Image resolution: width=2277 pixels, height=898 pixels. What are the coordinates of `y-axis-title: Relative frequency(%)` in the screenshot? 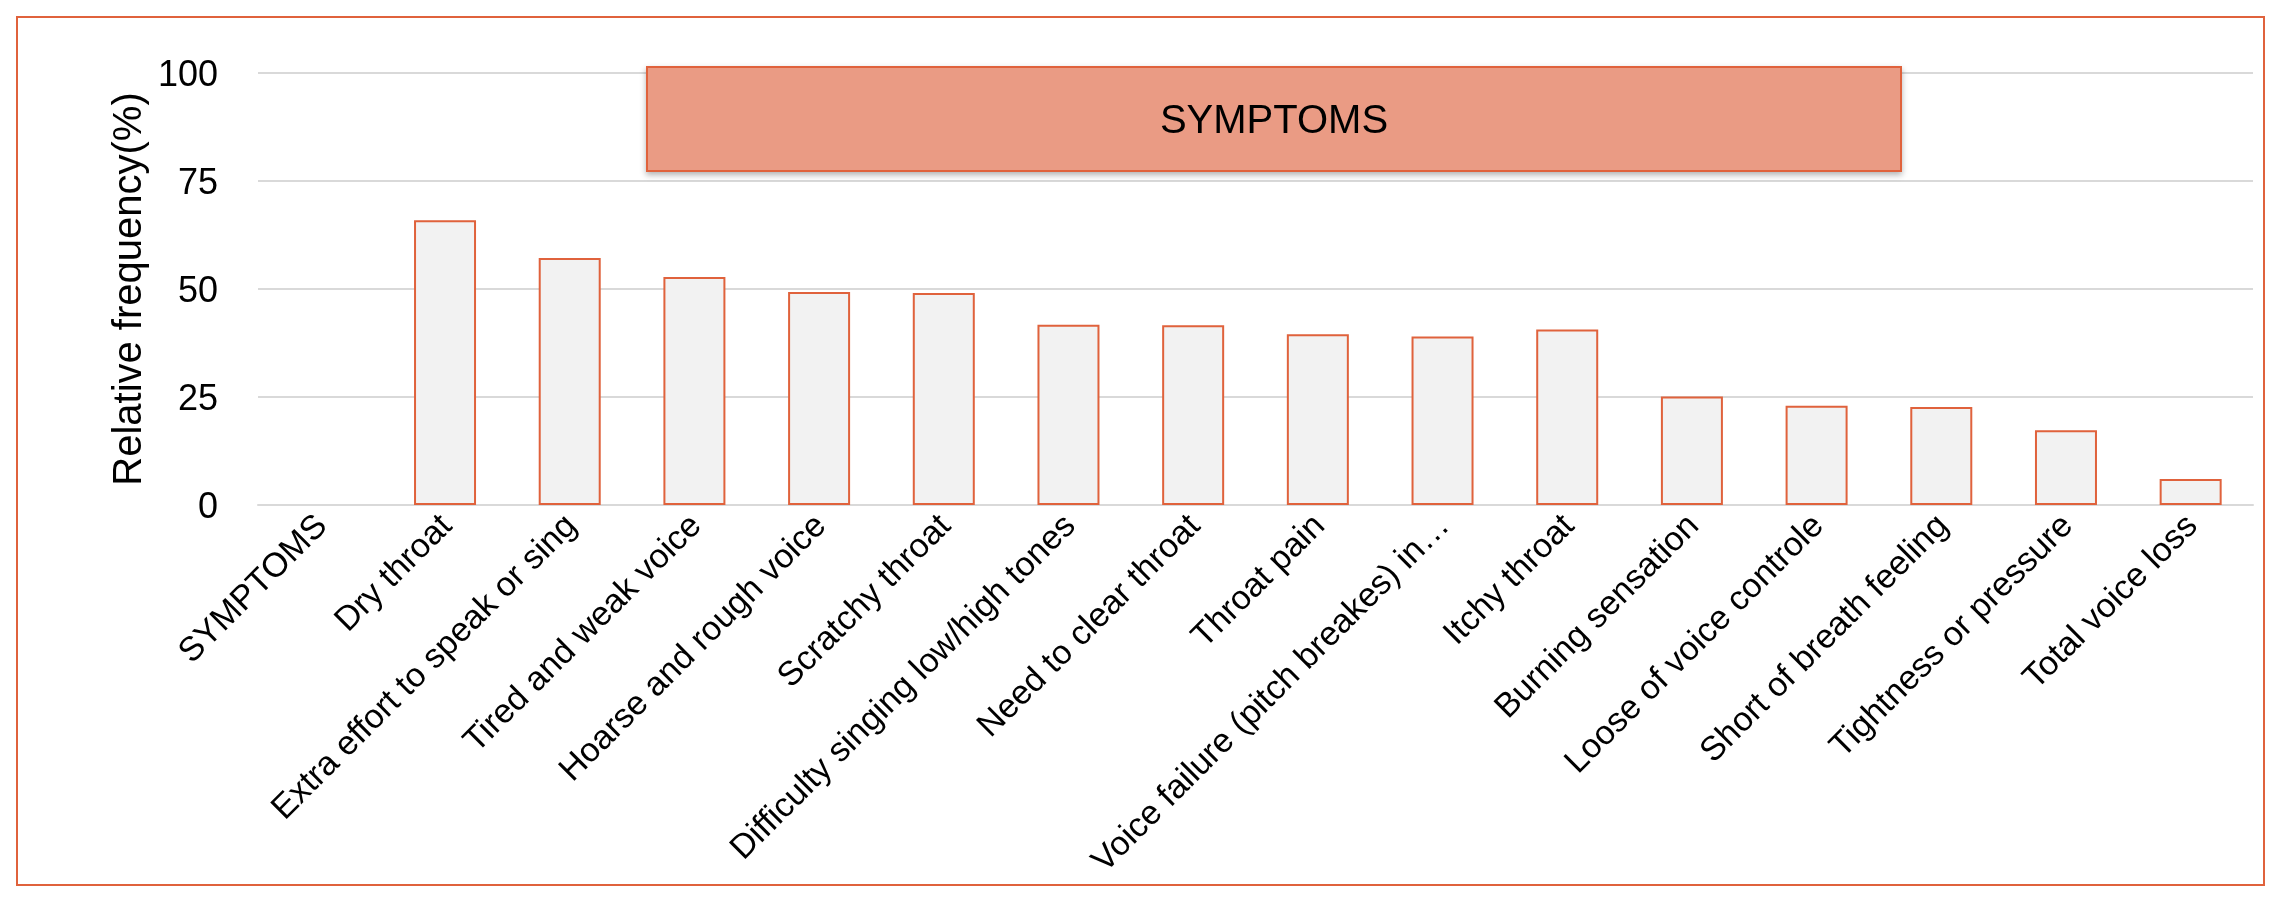 It's located at (127, 289).